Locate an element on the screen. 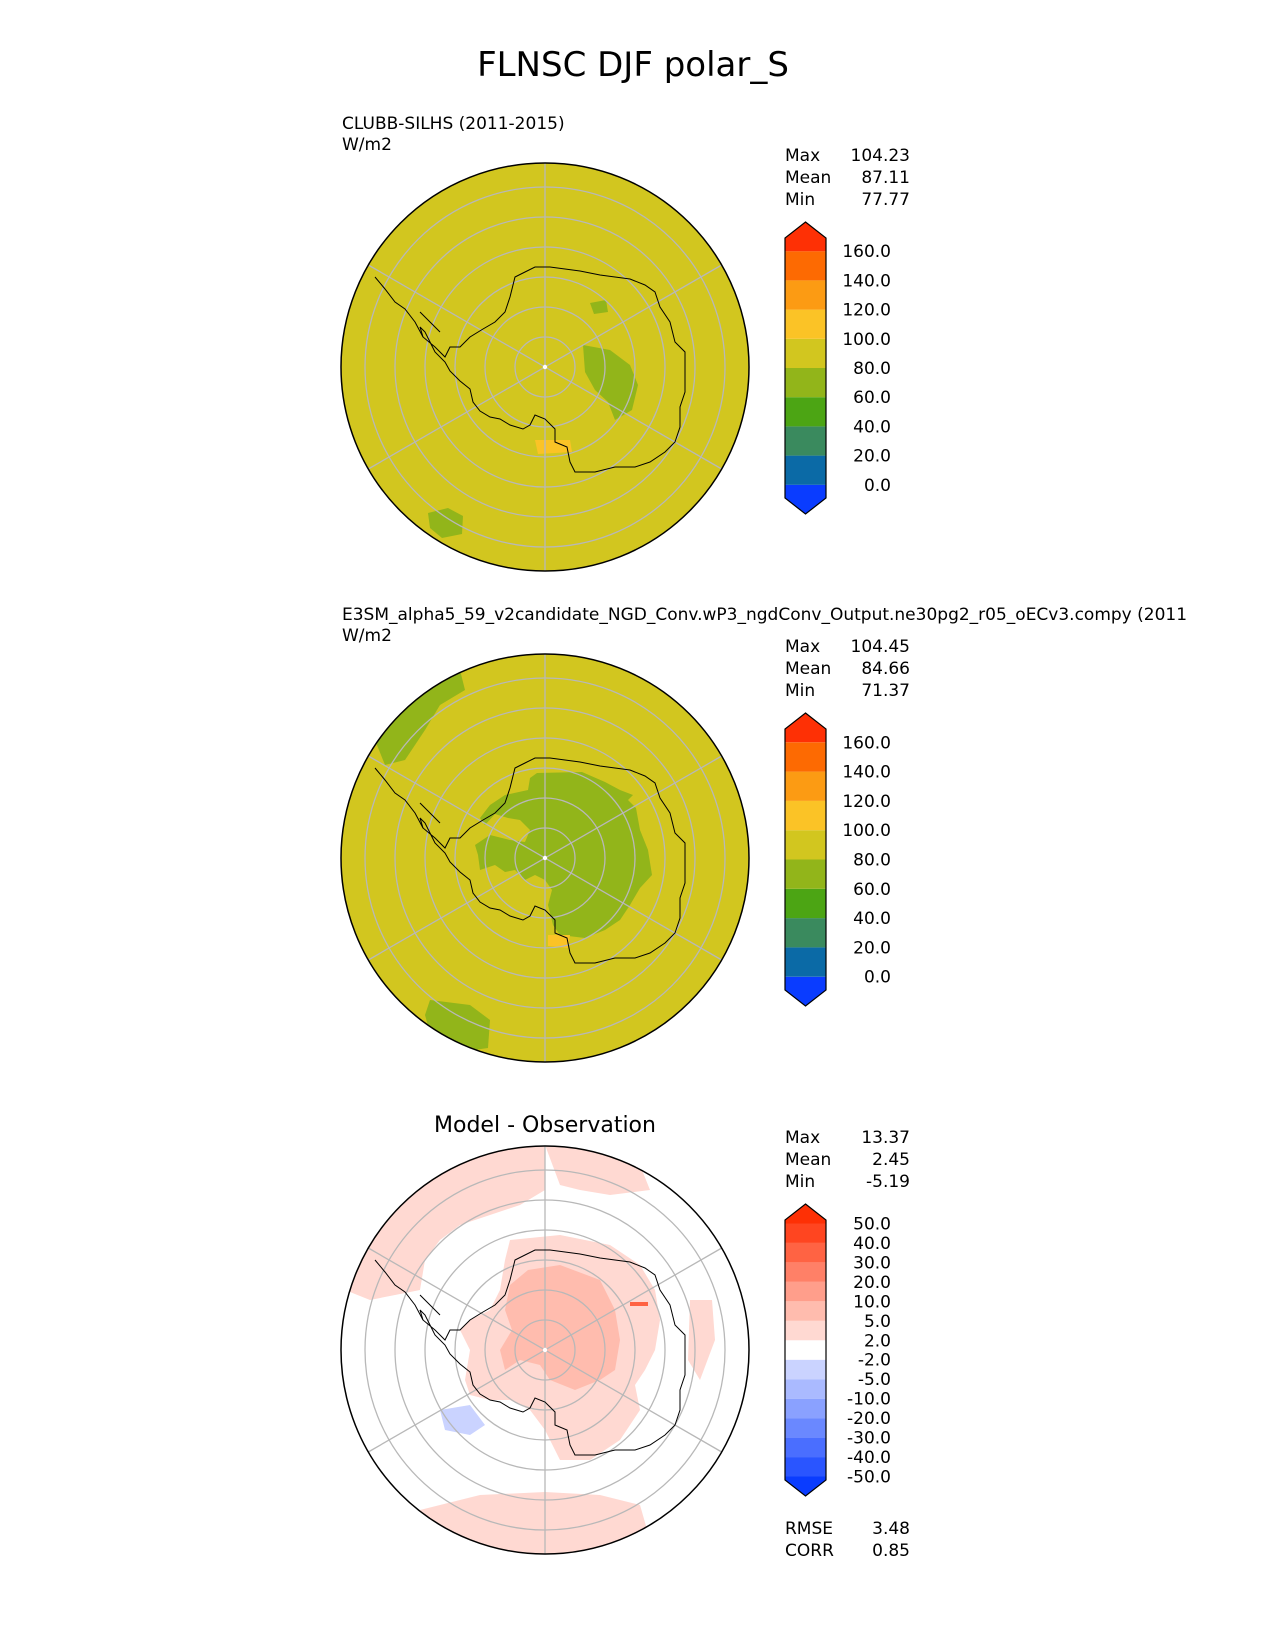 This screenshot has width=1275, height=1650. stat-mean-value: 87.11 is located at coordinates (885, 178).